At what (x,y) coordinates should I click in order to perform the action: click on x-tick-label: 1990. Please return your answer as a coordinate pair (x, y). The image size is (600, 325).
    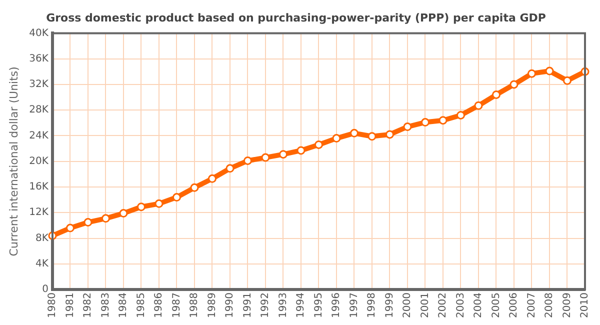
    Looking at the image, I should click on (230, 305).